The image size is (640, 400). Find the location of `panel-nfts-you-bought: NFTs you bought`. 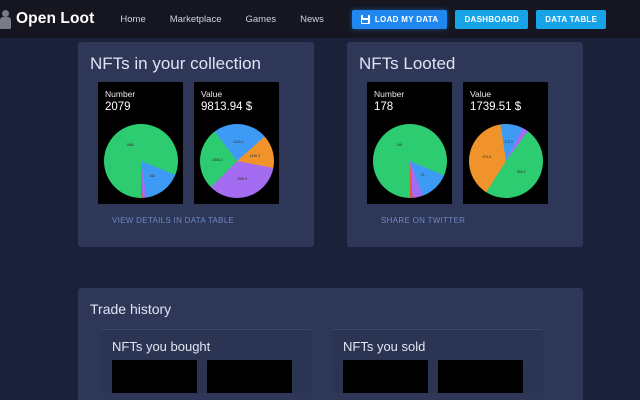

panel-nfts-you-bought: NFTs you bought is located at coordinates (206, 361).